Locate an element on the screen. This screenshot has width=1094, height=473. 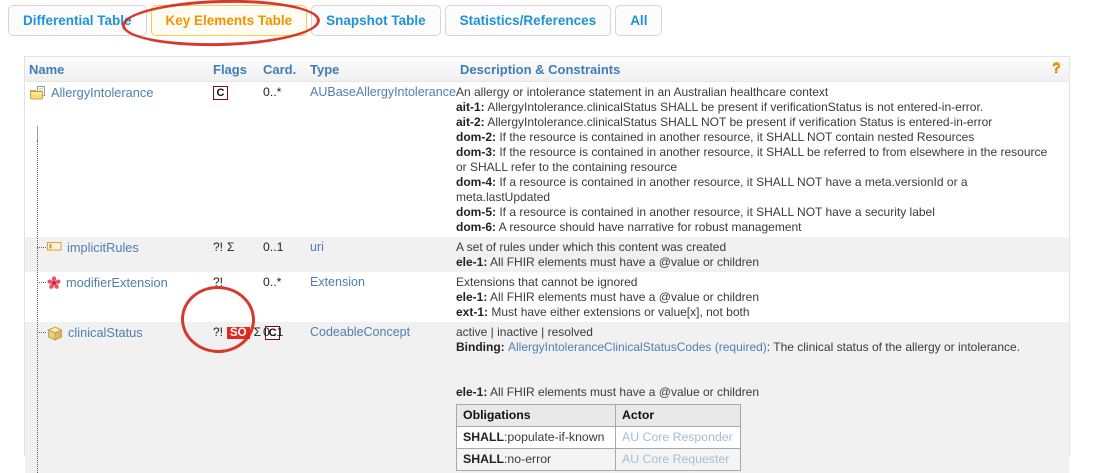
obligation-row: SHALL:populate-if-known AU Core Responder is located at coordinates (598, 437).